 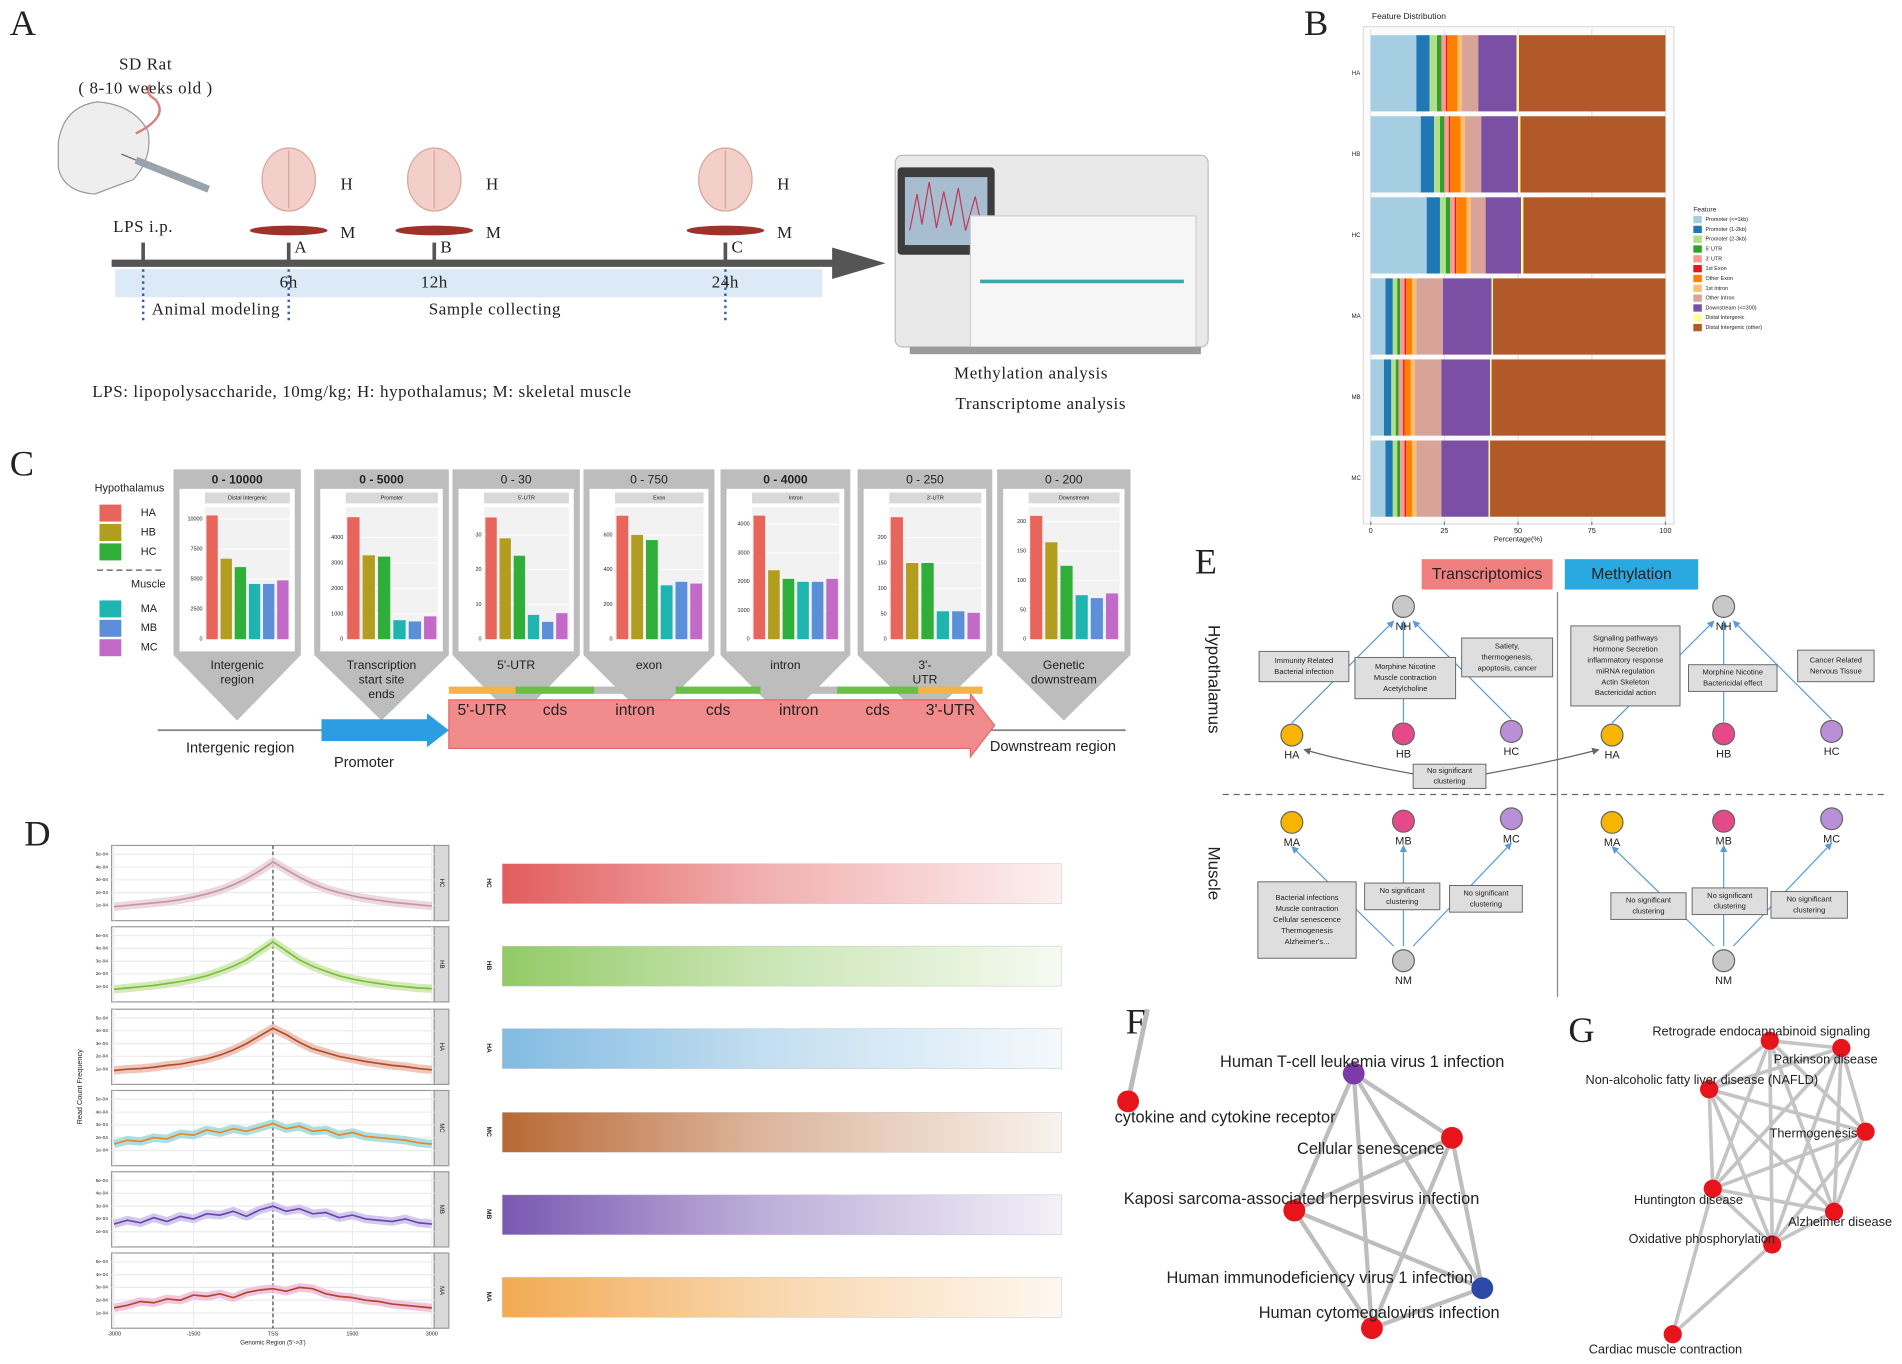 What do you see at coordinates (785, 480) in the screenshot?
I see `range-header: 0 - 4000` at bounding box center [785, 480].